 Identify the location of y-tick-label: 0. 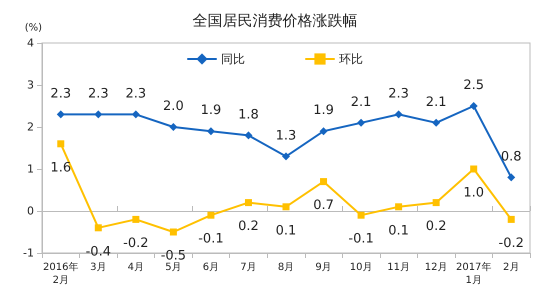
(30, 211).